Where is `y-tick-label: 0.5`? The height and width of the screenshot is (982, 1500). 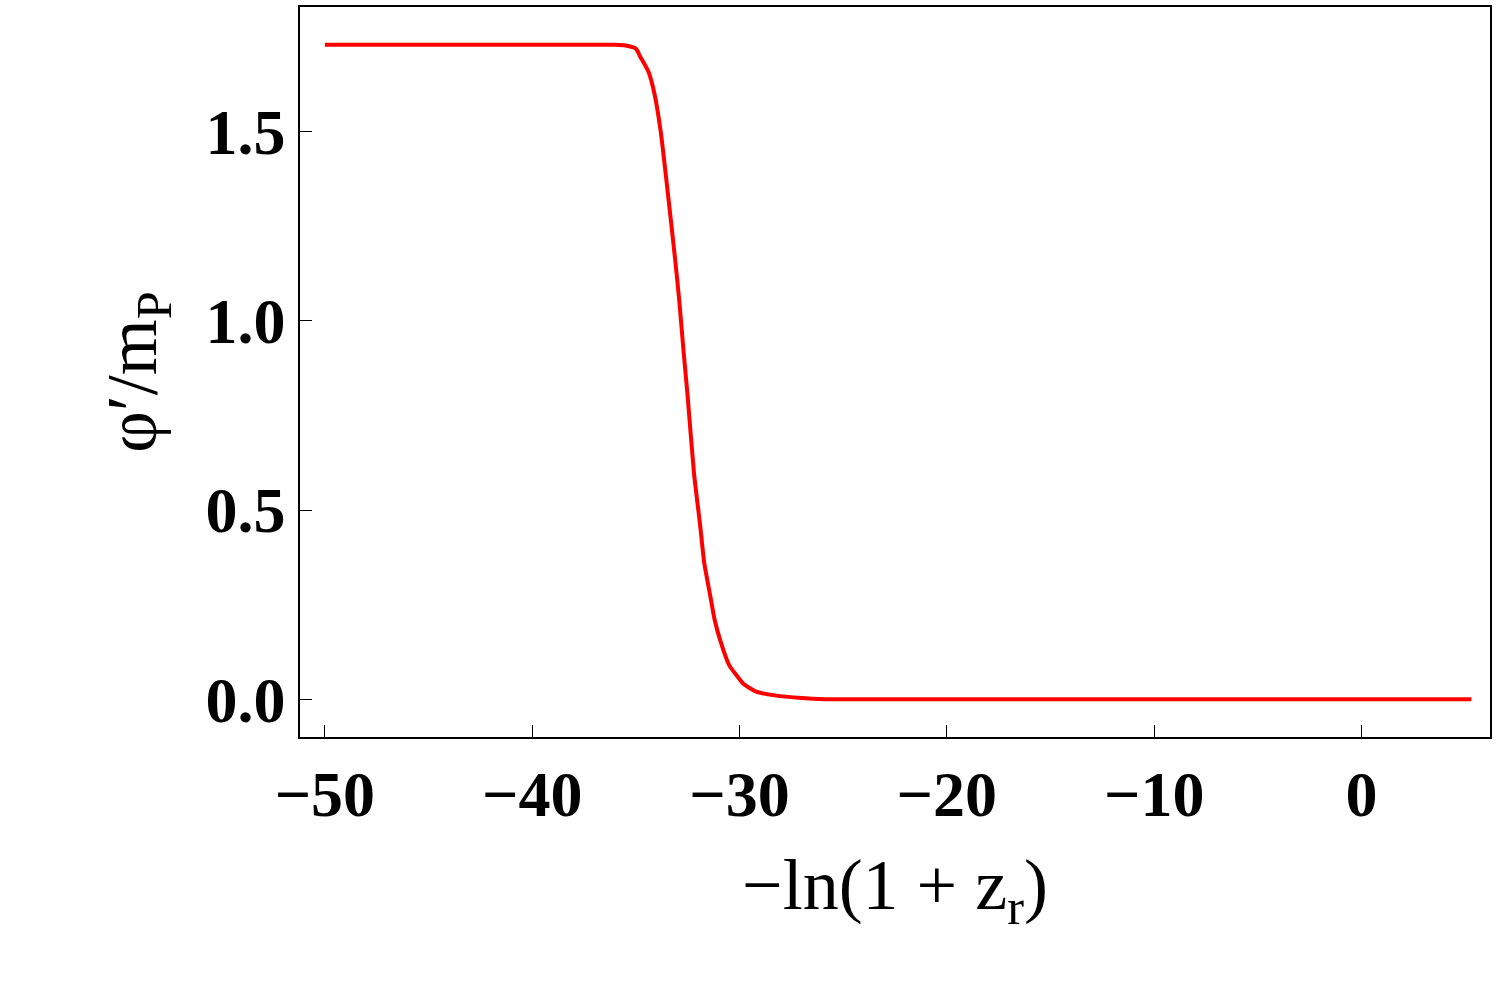
y-tick-label: 0.5 is located at coordinates (245, 511).